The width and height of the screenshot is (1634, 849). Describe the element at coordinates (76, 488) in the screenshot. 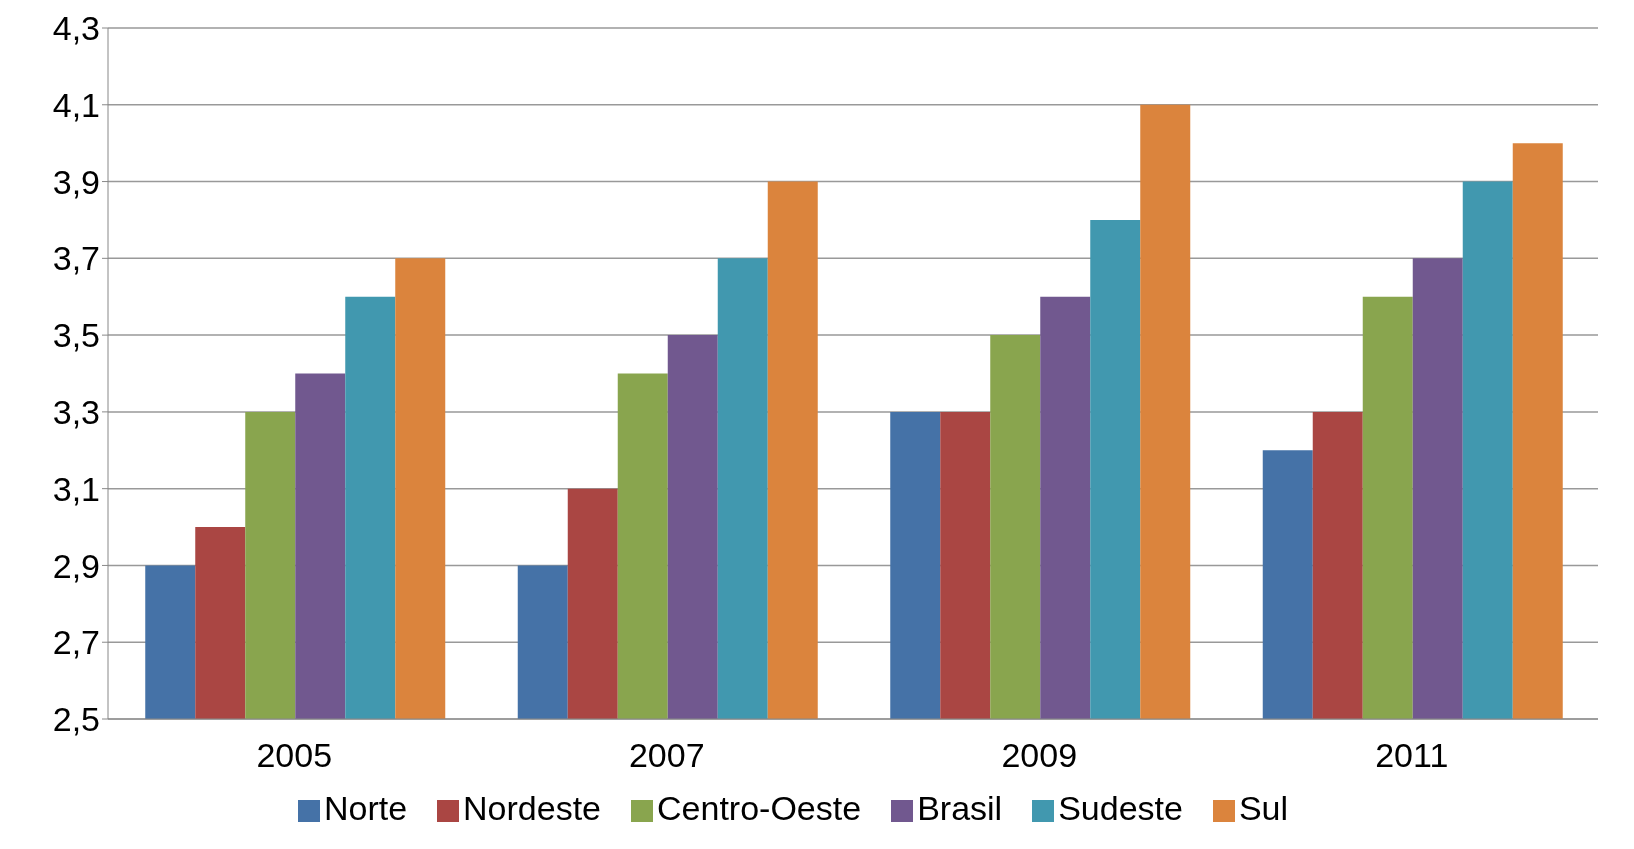

I see `y-tick-label: 3,1` at that location.